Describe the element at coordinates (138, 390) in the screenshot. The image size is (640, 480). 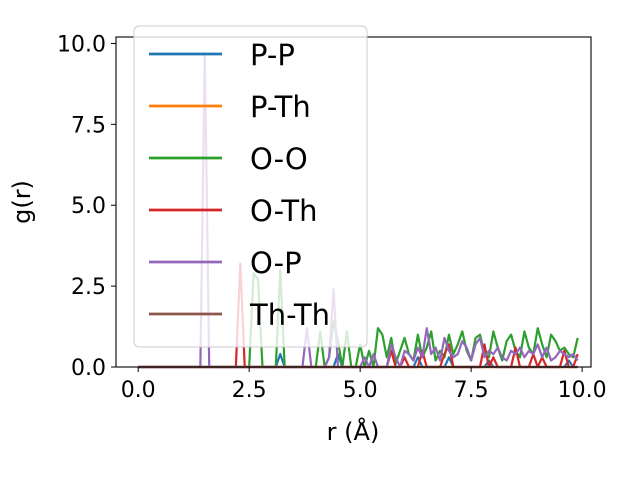
I see `x-tick-label: 0.0` at that location.